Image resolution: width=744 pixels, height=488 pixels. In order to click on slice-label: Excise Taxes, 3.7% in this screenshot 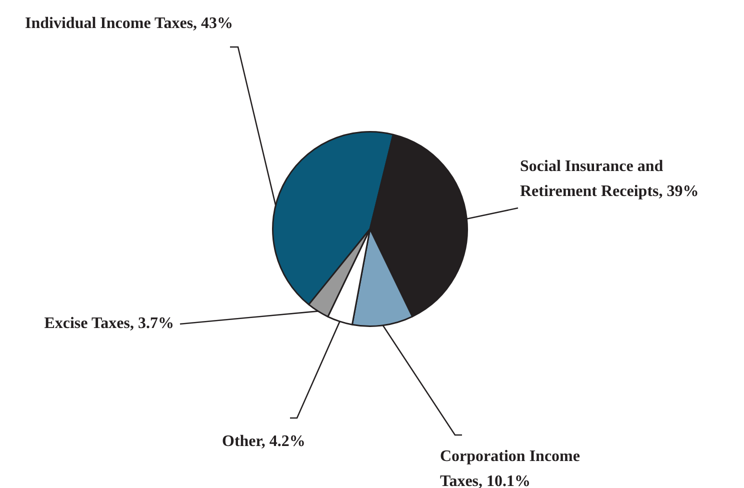, I will do `click(109, 323)`.